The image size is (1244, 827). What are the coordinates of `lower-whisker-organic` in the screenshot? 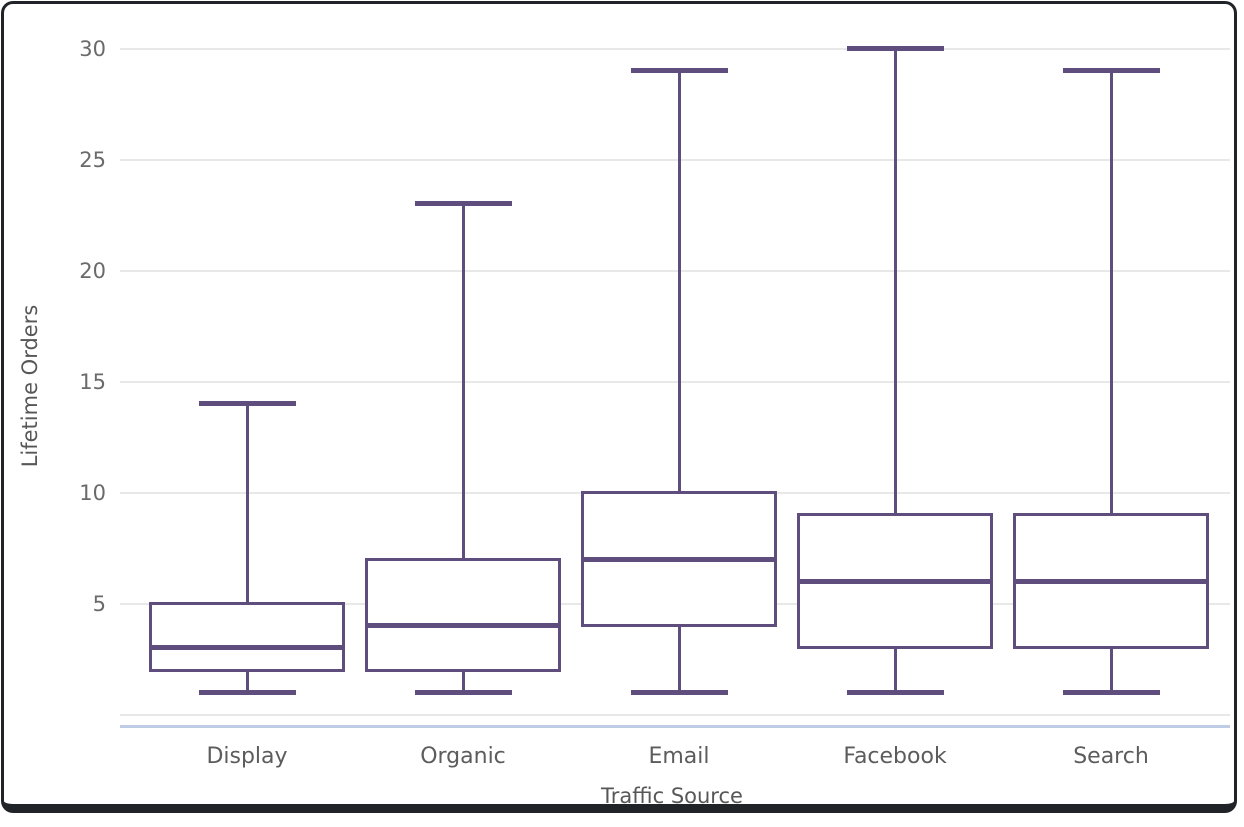 It's located at (463, 681).